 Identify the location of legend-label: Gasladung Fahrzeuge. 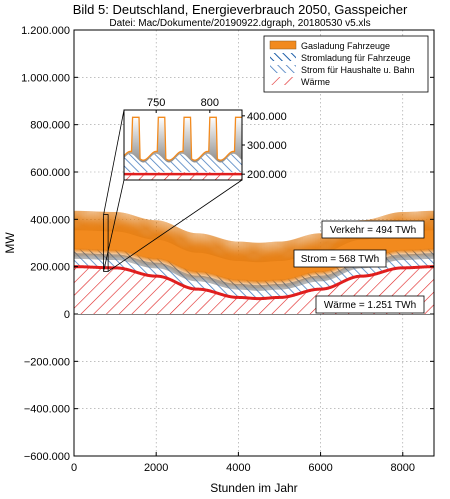
(345, 46).